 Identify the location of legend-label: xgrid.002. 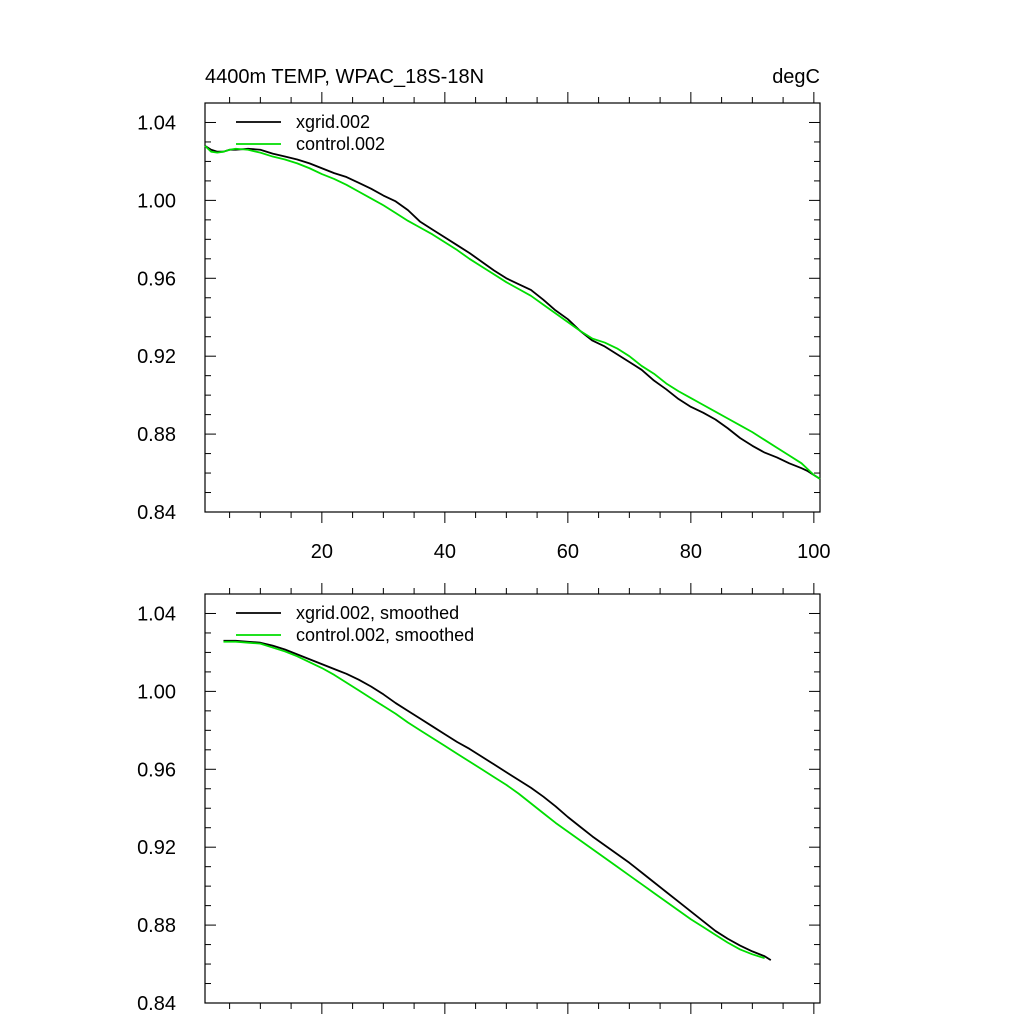
(333, 122).